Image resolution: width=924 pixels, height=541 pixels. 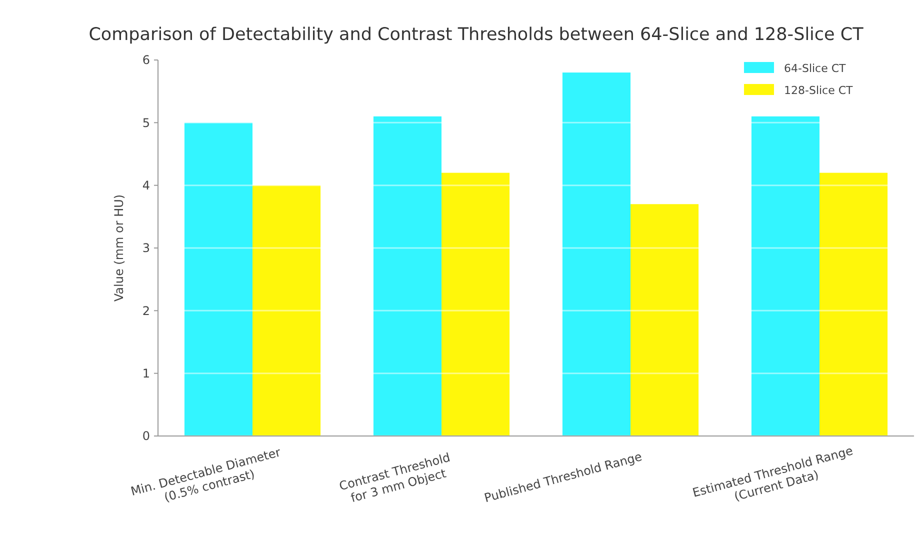 I want to click on y-axis-title: Value (mm or HU), so click(x=119, y=248).